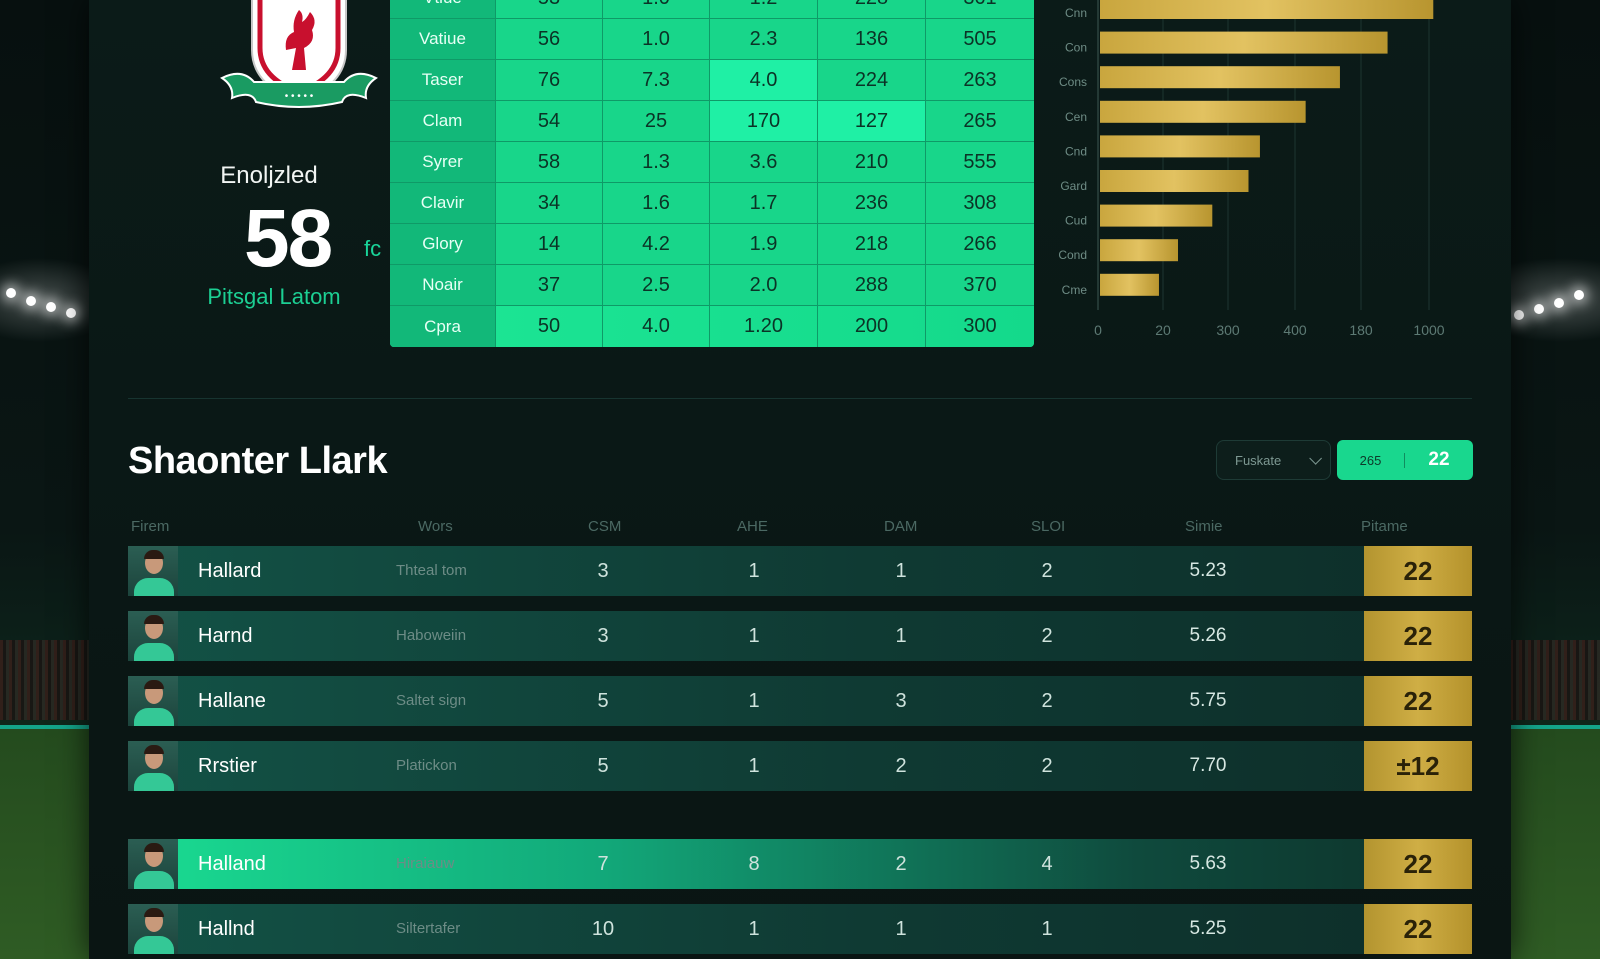 This screenshot has height=959, width=1600. What do you see at coordinates (1208, 635) in the screenshot?
I see `player-rating: 5.26` at bounding box center [1208, 635].